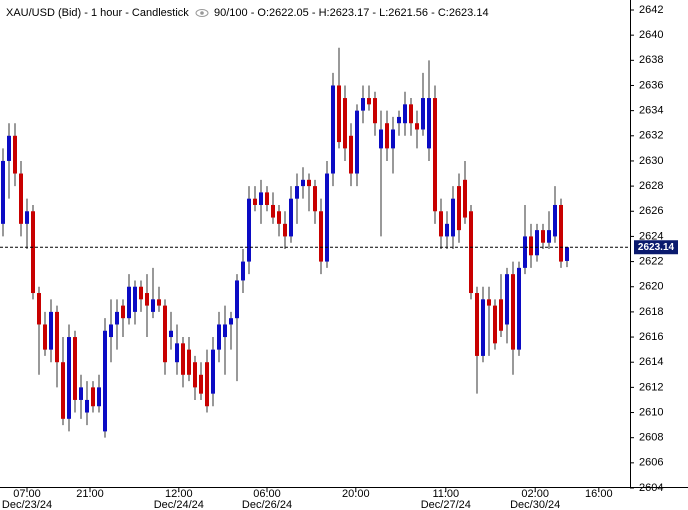 Image resolution: width=688 pixels, height=510 pixels. What do you see at coordinates (651, 35) in the screenshot?
I see `y-tick-label: 2640` at bounding box center [651, 35].